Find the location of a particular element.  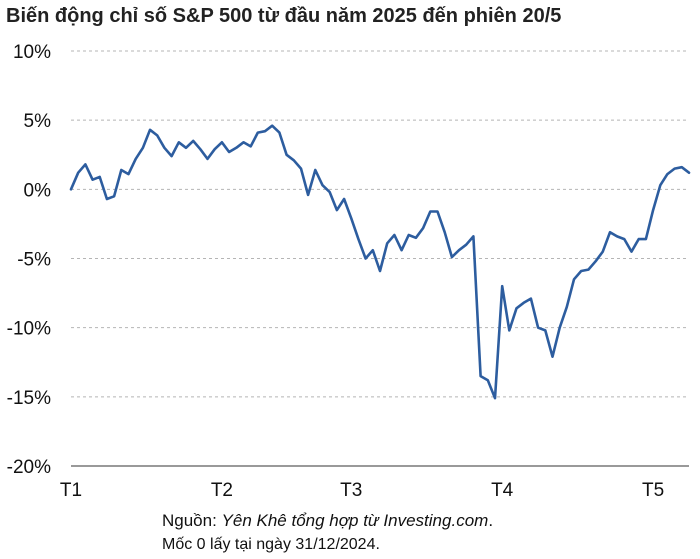

x-tick-label: T2 is located at coordinates (222, 490).